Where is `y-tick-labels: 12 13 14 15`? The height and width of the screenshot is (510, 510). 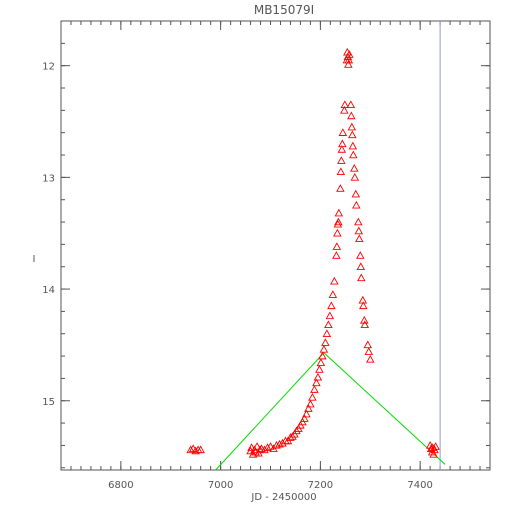
y-tick-labels: 12 13 14 15 is located at coordinates (48, 235).